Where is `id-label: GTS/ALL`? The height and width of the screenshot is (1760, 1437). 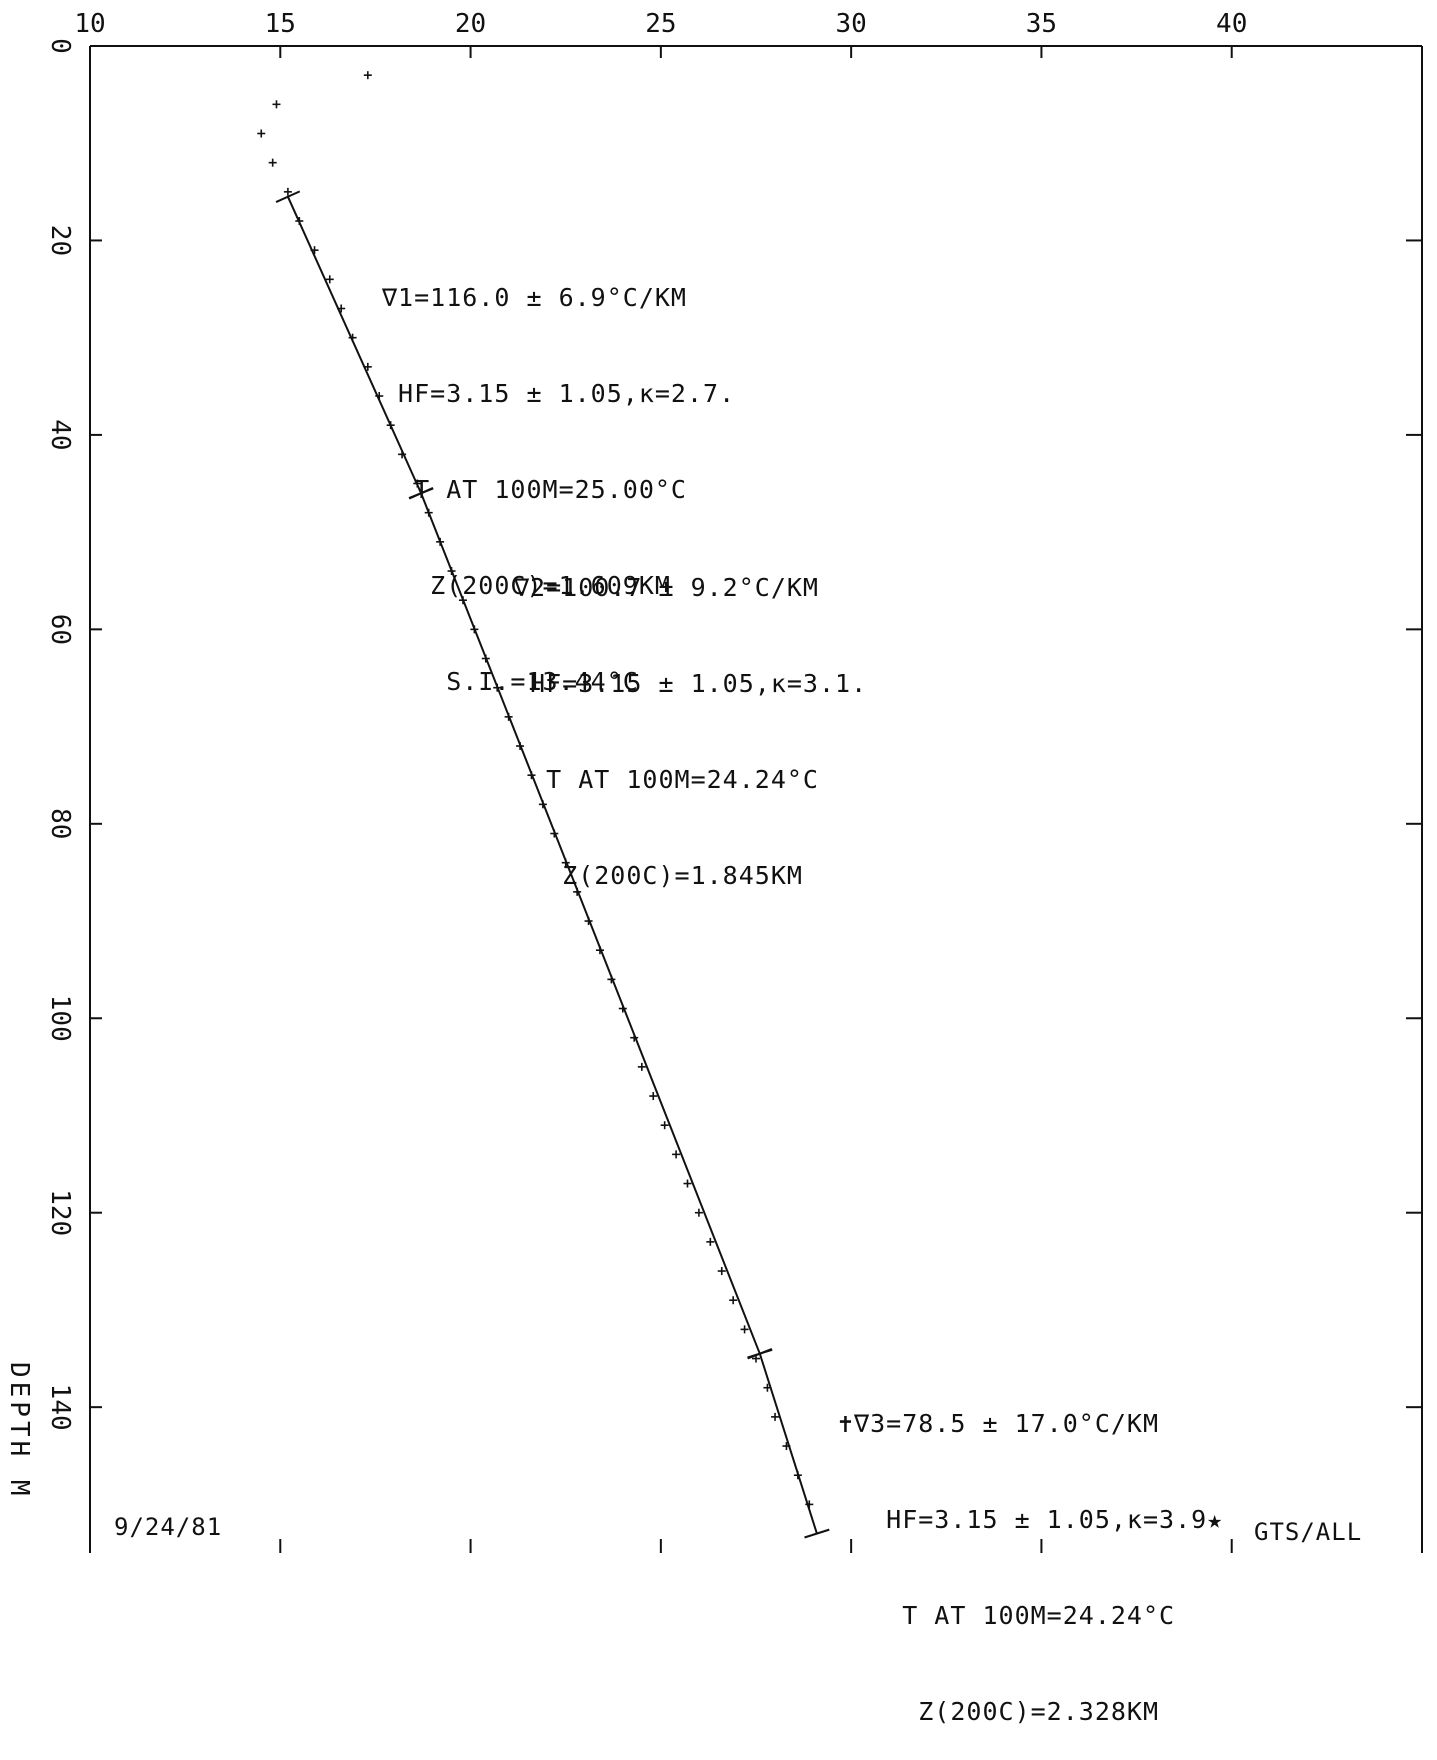 id-label: GTS/ALL is located at coordinates (1308, 1532).